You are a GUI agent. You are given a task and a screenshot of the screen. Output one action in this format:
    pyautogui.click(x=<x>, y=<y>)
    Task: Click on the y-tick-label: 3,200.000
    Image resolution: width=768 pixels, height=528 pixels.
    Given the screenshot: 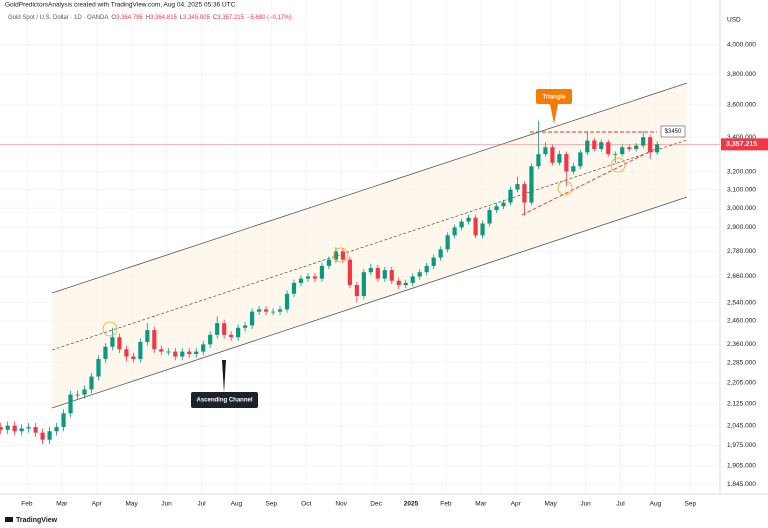 What is the action you would take?
    pyautogui.click(x=741, y=171)
    